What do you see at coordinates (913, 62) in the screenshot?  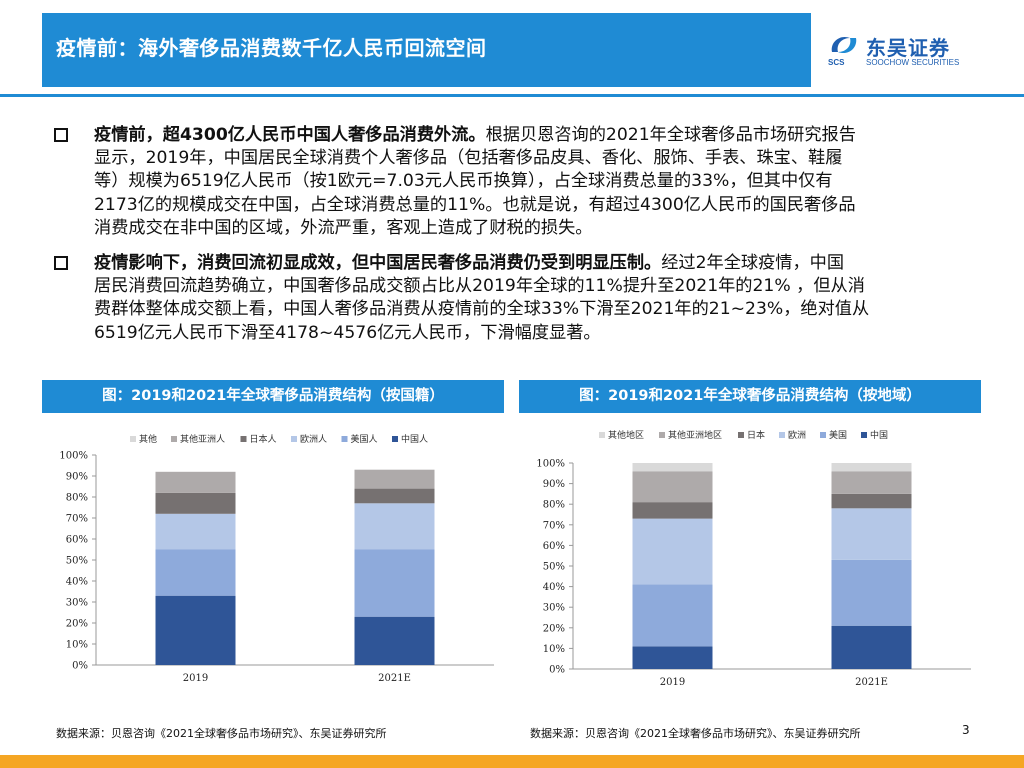 I see `logo-english-name: SOOCHOW SECURITIES` at bounding box center [913, 62].